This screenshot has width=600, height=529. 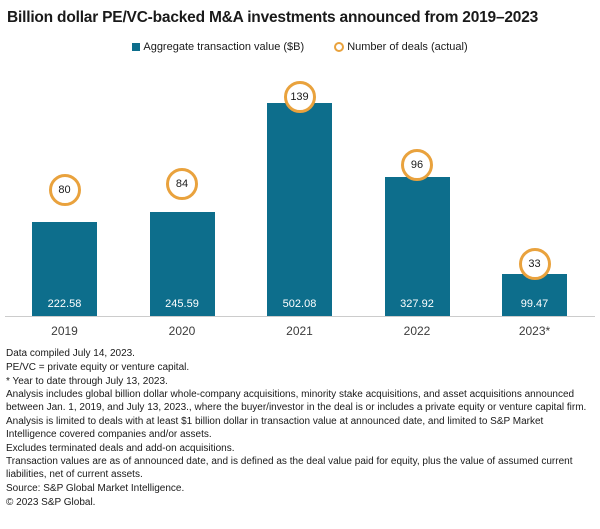 What do you see at coordinates (299, 97) in the screenshot?
I see `deal-count-marker: 139` at bounding box center [299, 97].